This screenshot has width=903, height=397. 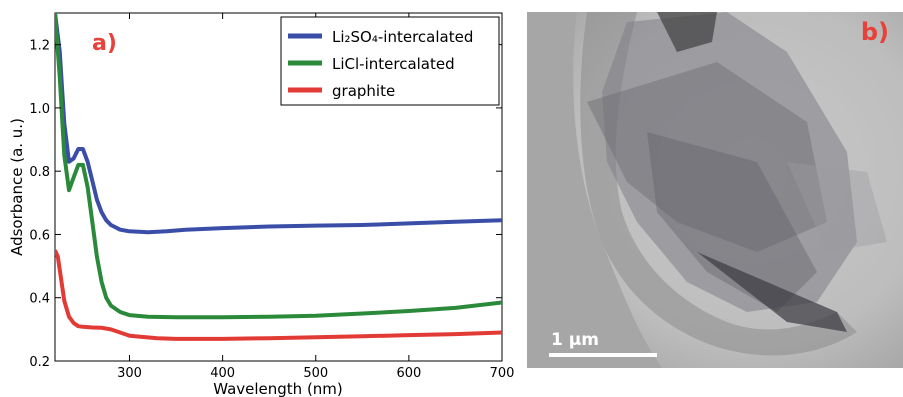 I want to click on legend-label-li2so4: Li₂SO₄-intercalated, so click(x=402, y=37).